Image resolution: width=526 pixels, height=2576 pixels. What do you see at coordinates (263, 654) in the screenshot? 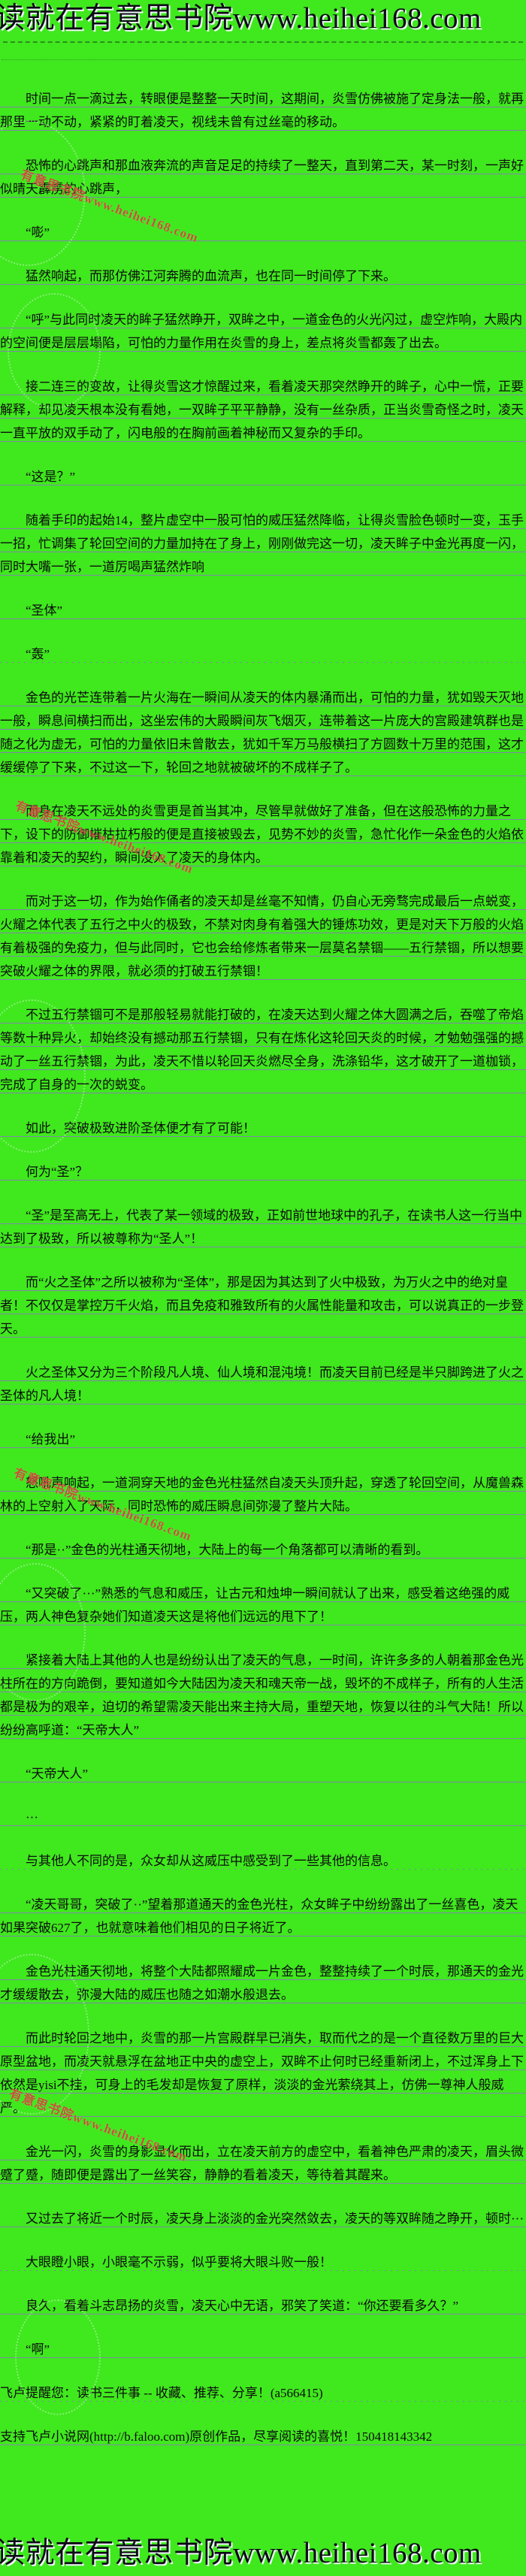
I see `paragraph: “轰”` at bounding box center [263, 654].